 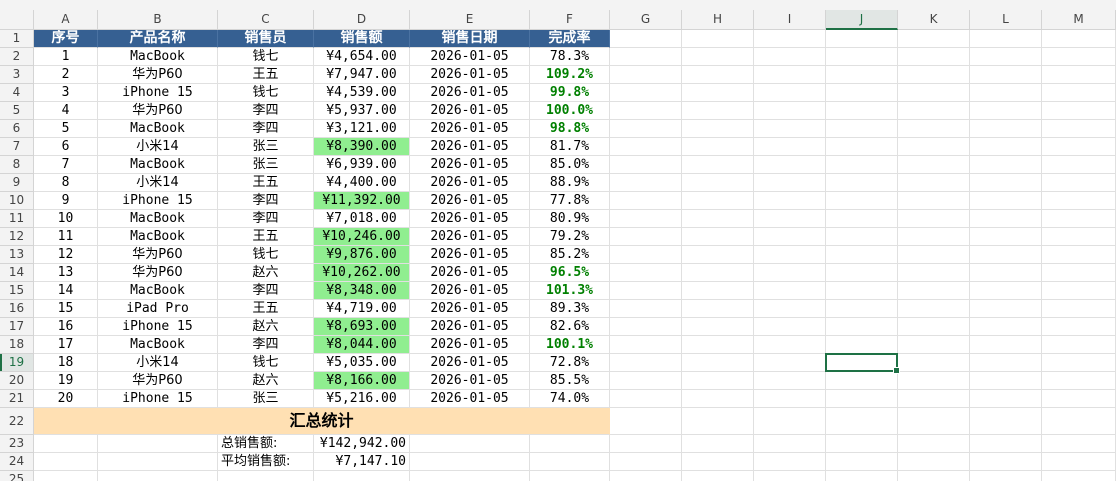 I want to click on cell-sales-amount: ¥11,392.00, so click(x=362, y=201).